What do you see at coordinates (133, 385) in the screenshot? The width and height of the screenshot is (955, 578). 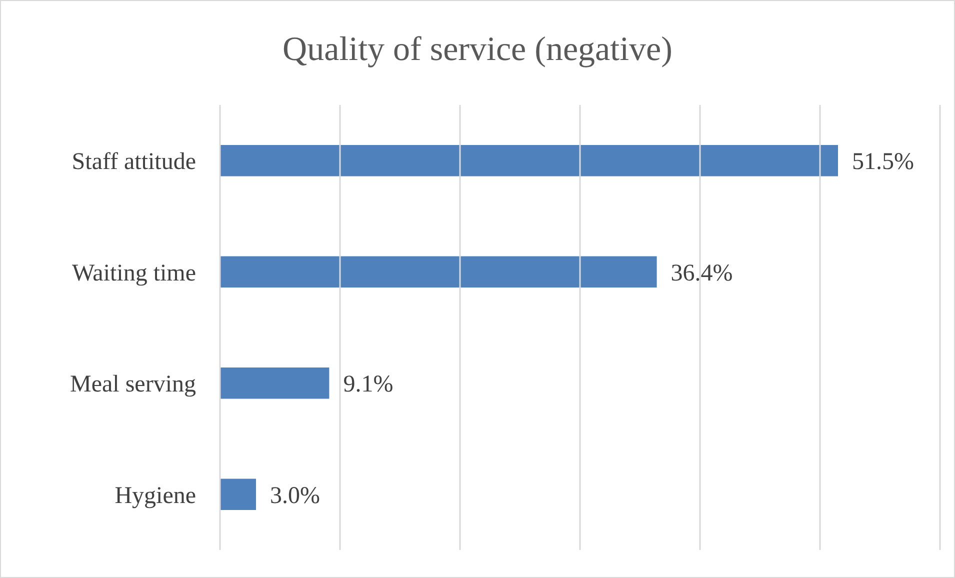 I see `y-tick-label: Meal serving` at bounding box center [133, 385].